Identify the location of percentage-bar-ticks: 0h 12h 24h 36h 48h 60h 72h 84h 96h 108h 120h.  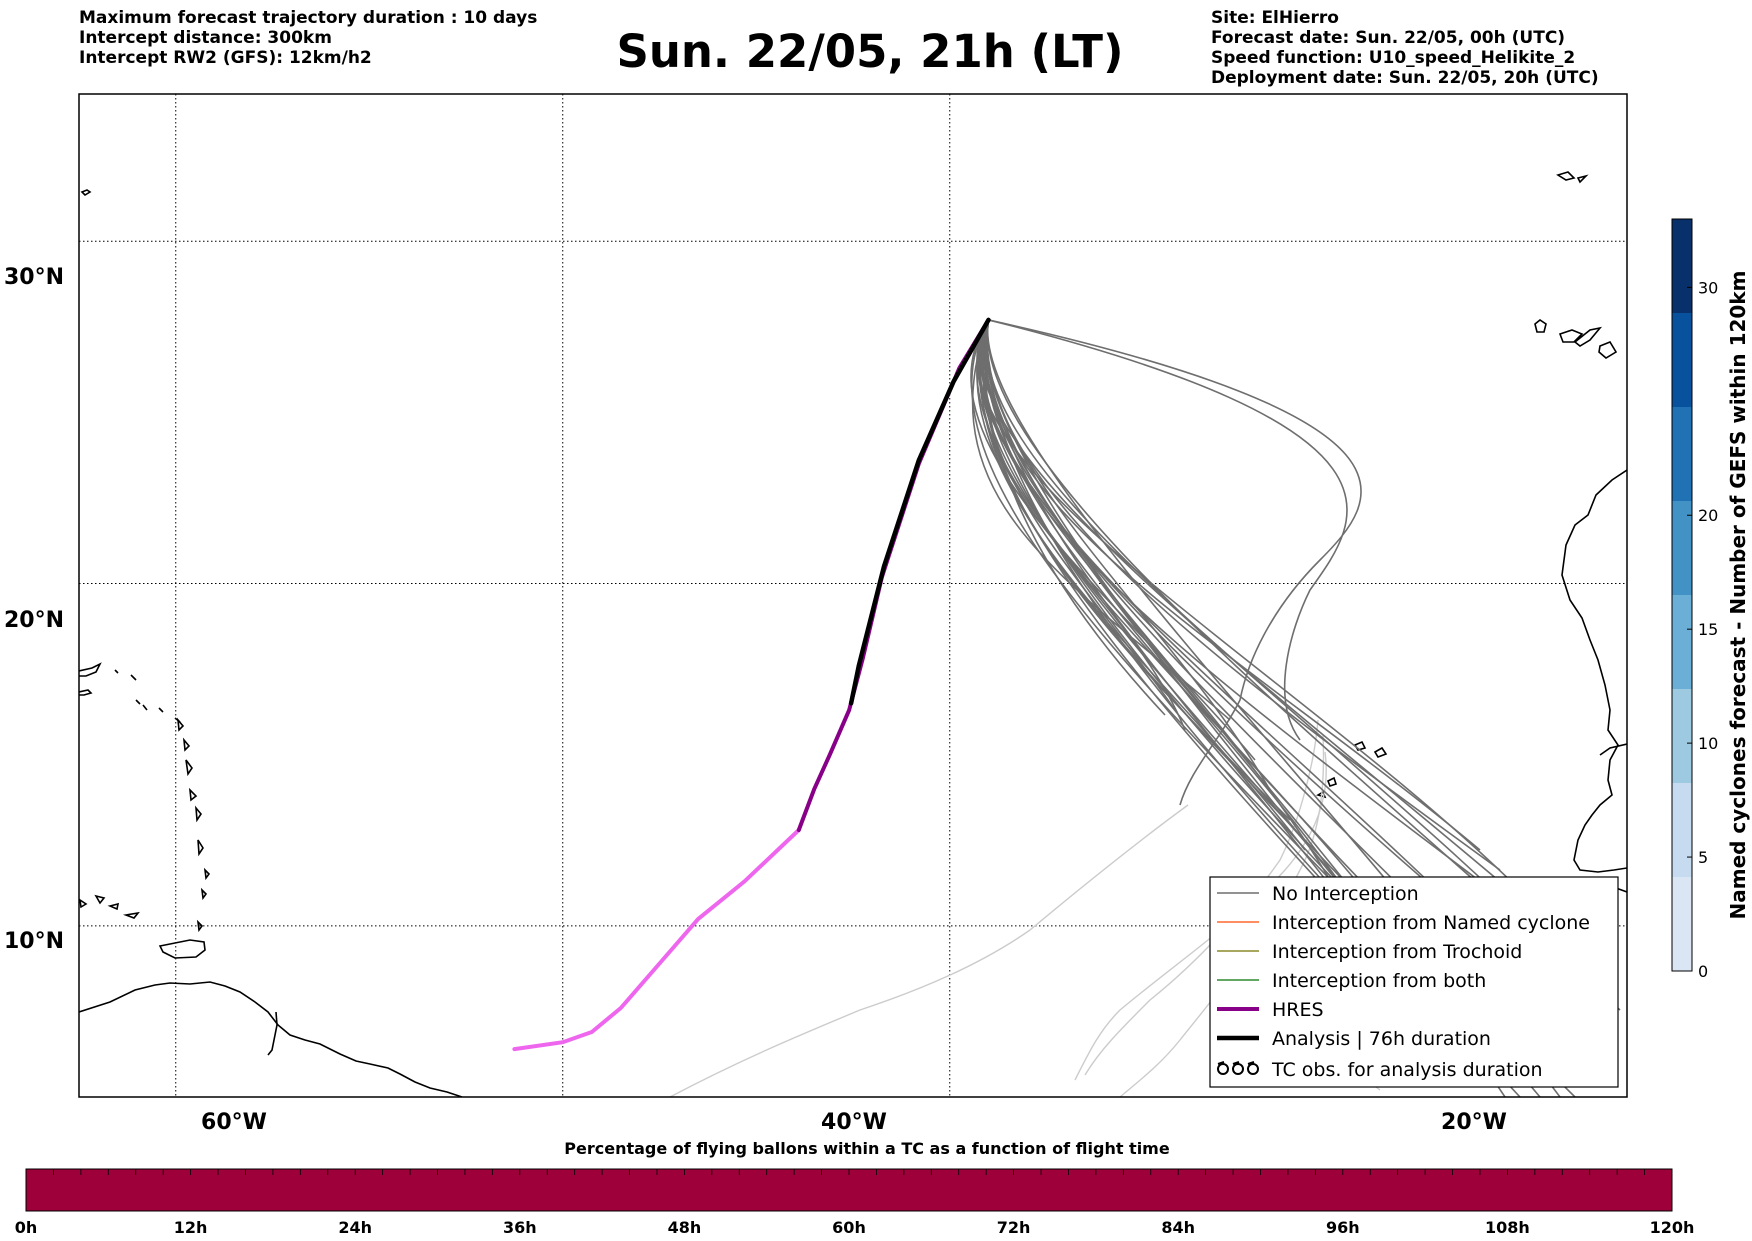
(855, 1227).